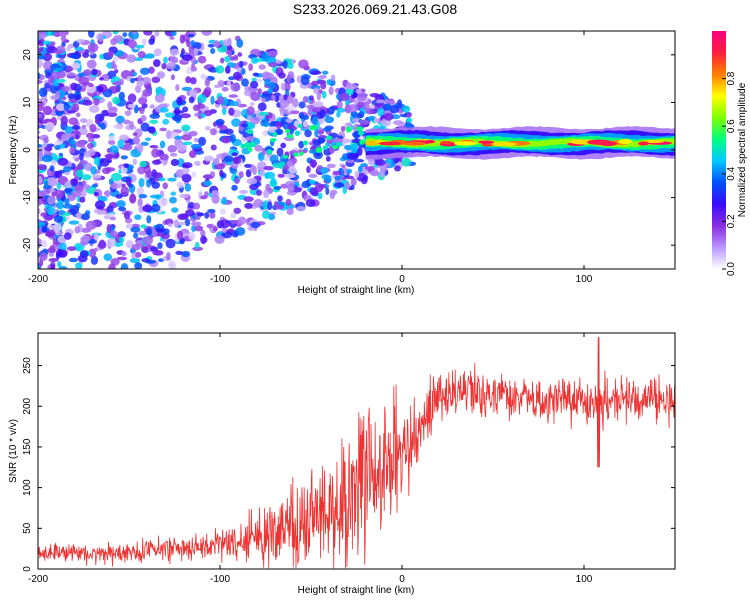 The image size is (750, 600). What do you see at coordinates (27, 150) in the screenshot?
I see `y-tick-label: 0` at bounding box center [27, 150].